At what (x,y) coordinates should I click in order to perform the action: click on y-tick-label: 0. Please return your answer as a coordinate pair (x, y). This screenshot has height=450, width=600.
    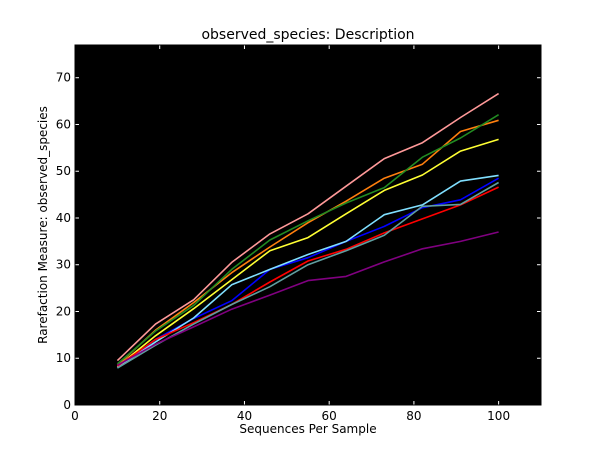
    Looking at the image, I should click on (67, 405).